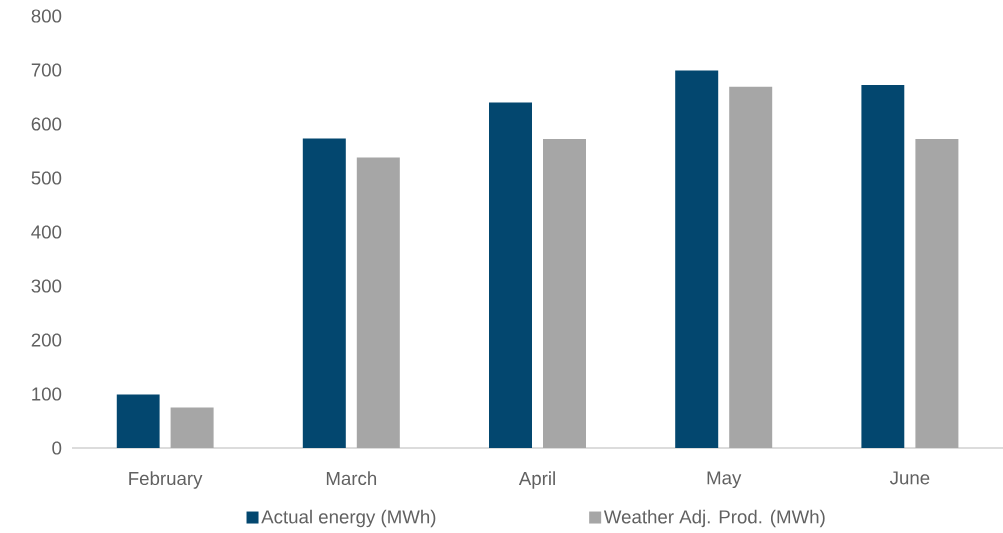 The height and width of the screenshot is (533, 1003). I want to click on x-tick-label: April, so click(536, 480).